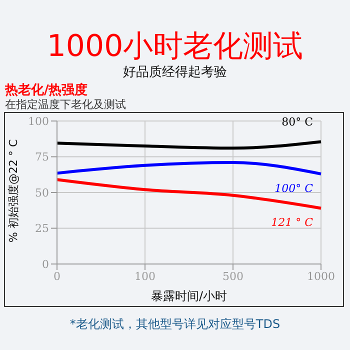 The height and width of the screenshot is (350, 350). I want to click on series-label: 121 ° C, so click(292, 223).